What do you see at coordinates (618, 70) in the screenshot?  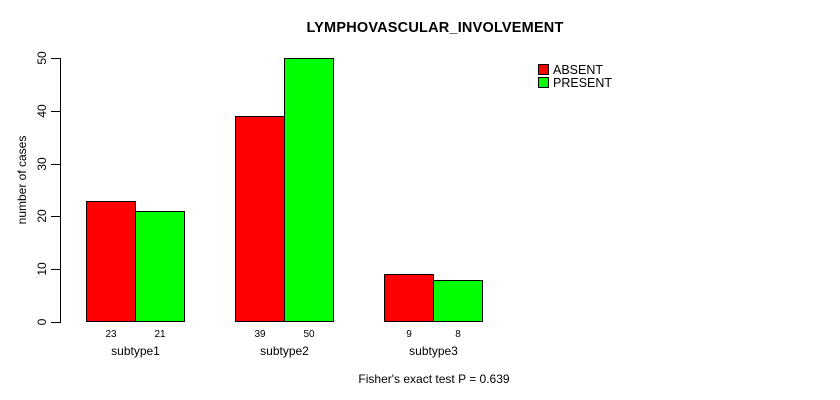 I see `legend-row-absent: ABSENT` at bounding box center [618, 70].